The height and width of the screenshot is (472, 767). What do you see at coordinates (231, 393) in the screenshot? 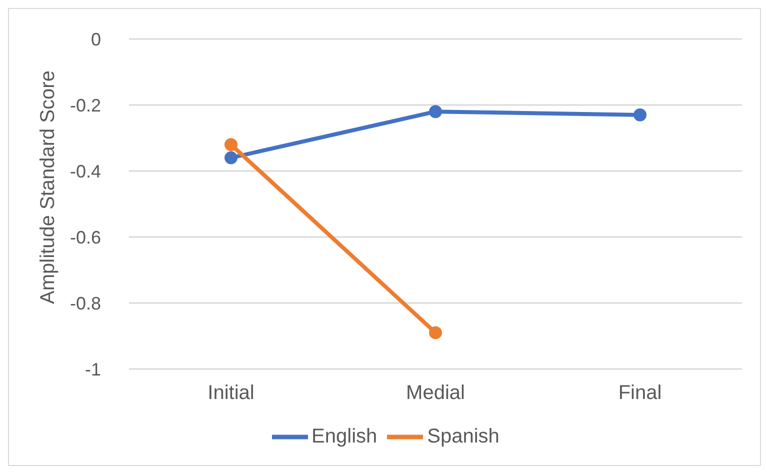
I see `x-tick-label: Initial` at bounding box center [231, 393].